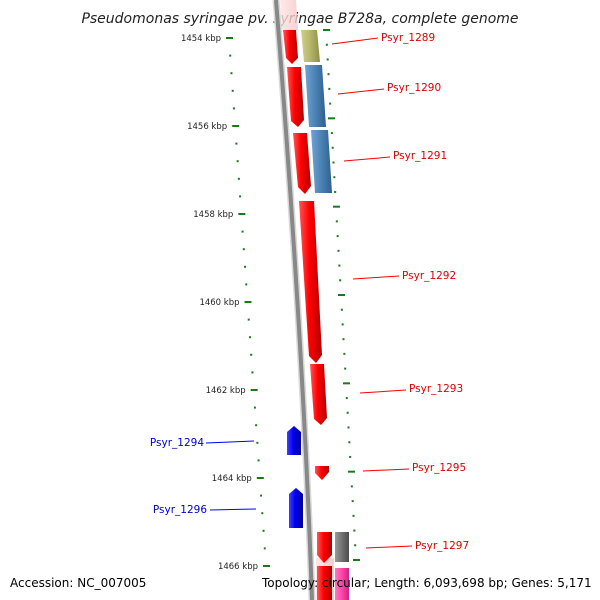  I want to click on scale-tick-label: 1466 kbp, so click(238, 567).